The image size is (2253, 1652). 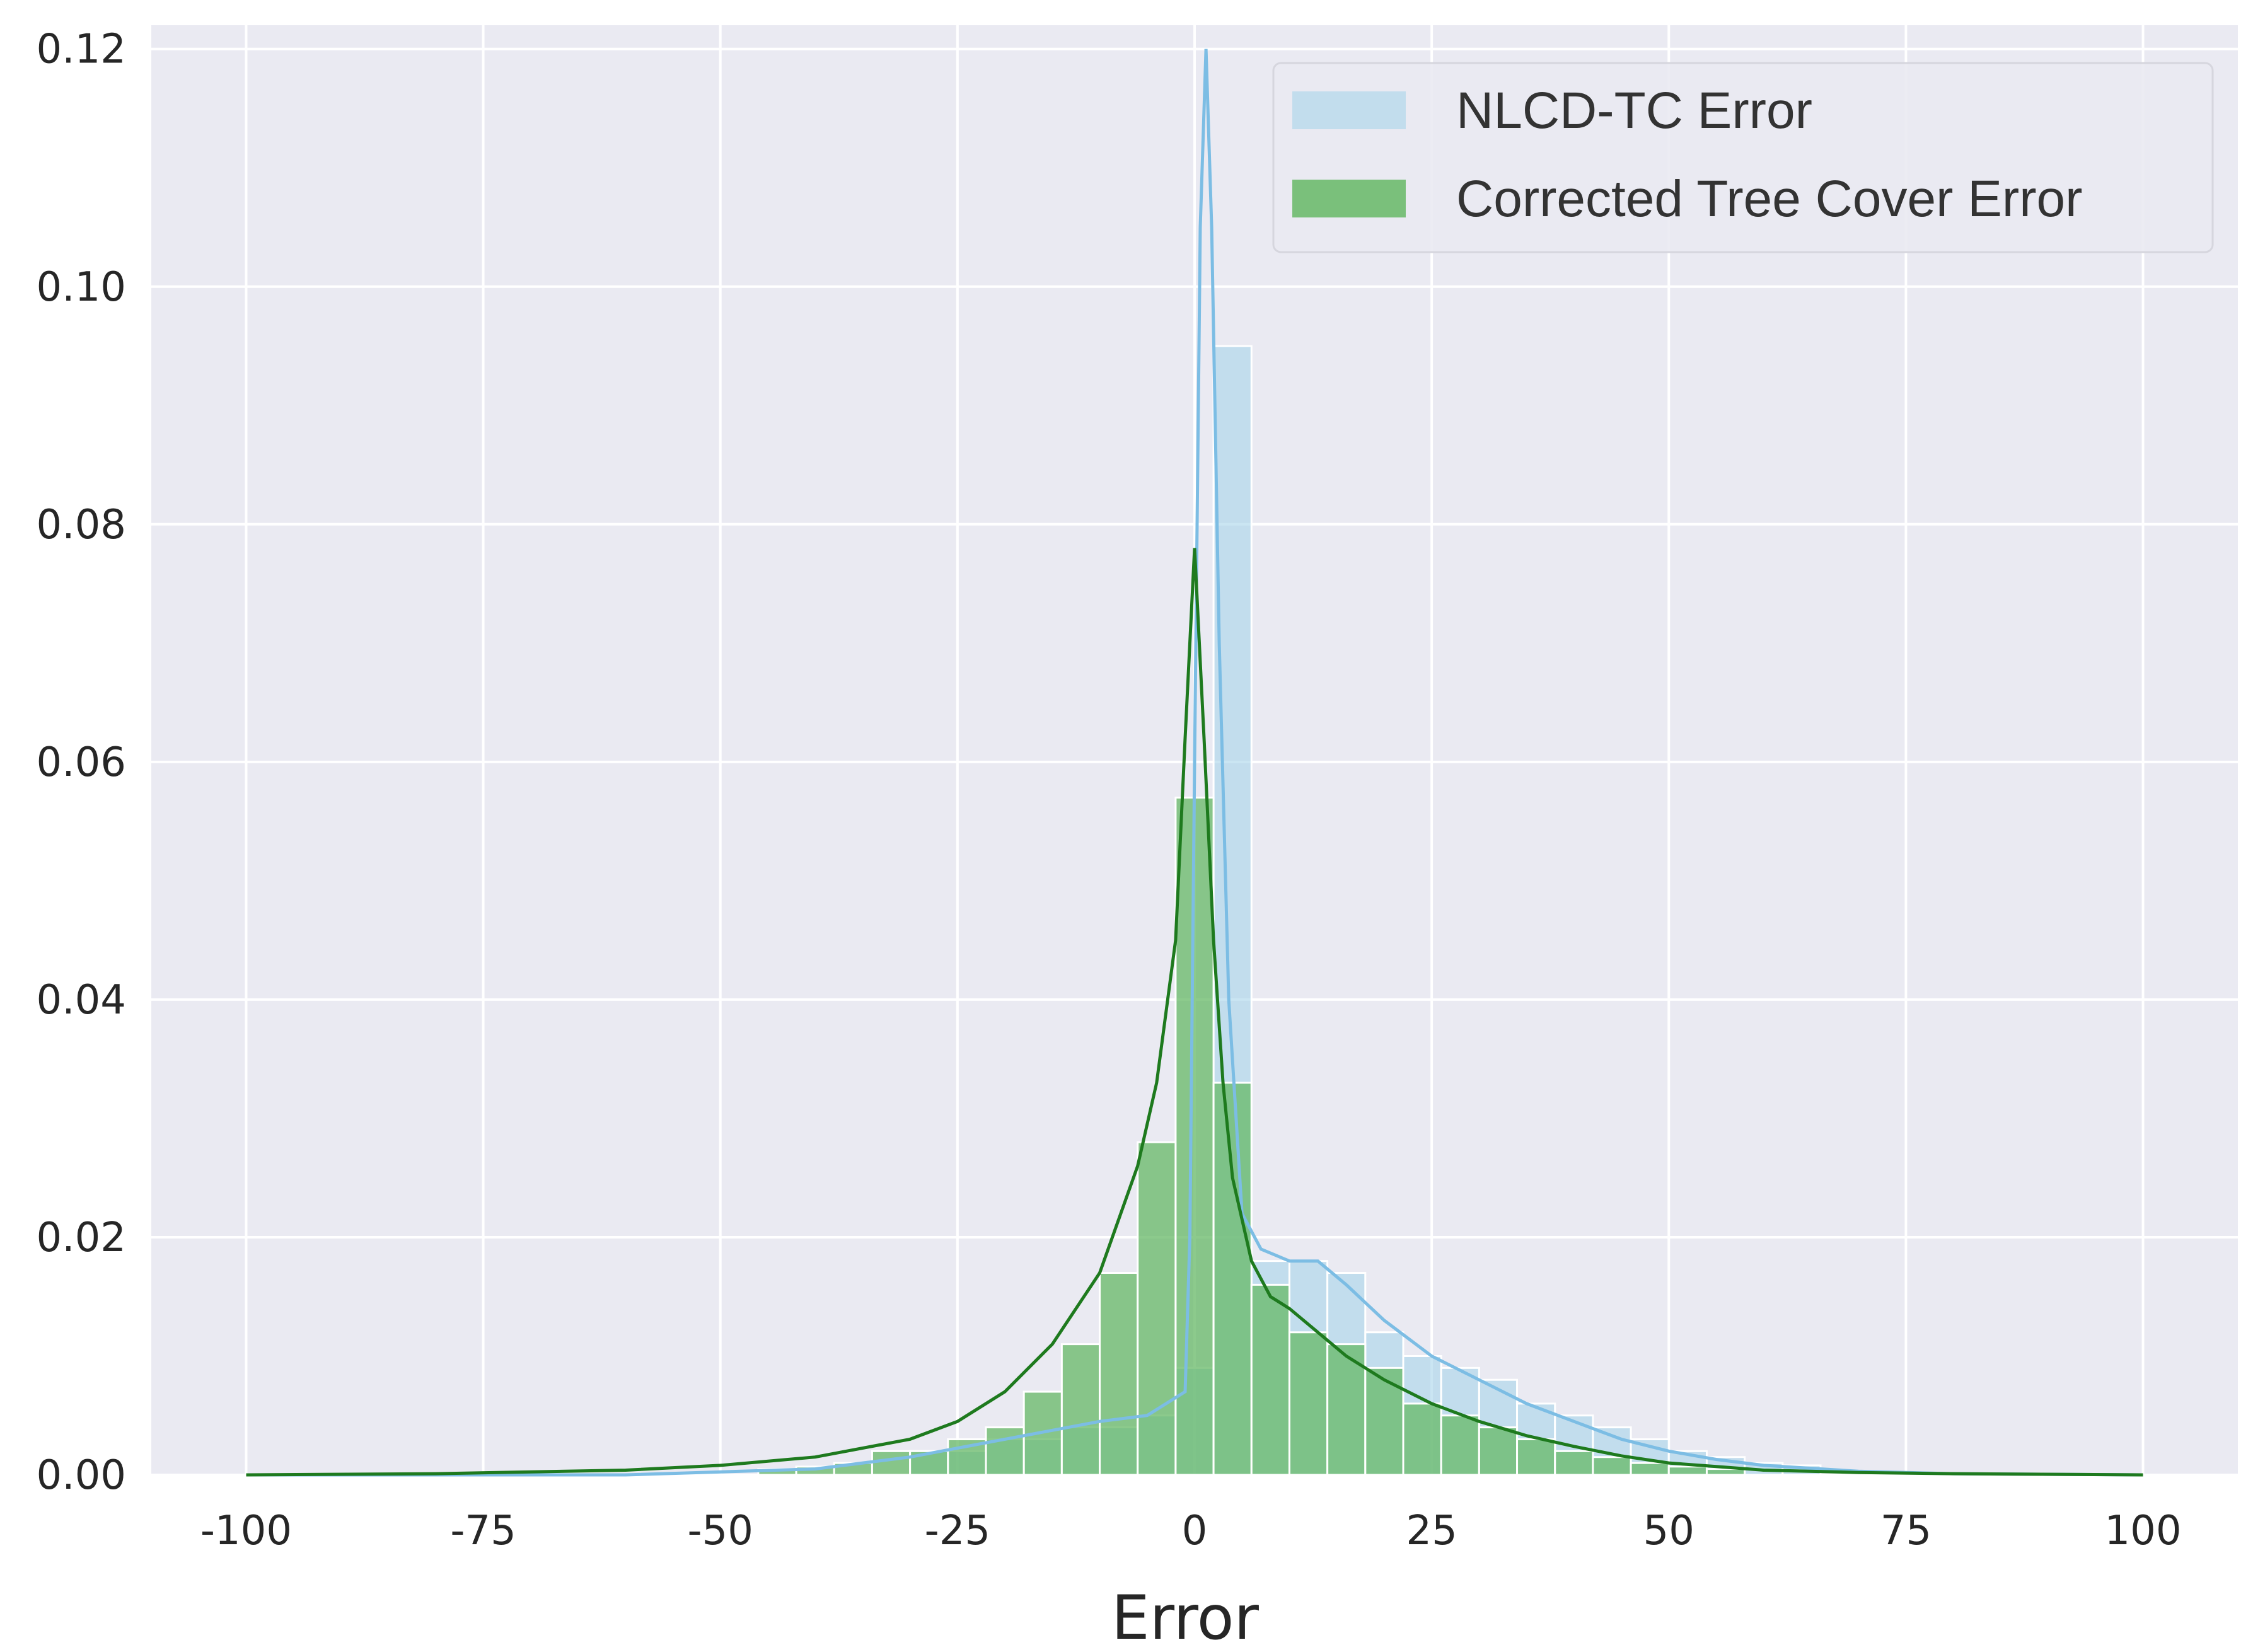 I want to click on x-axis-title: Error, so click(x=1185, y=1617).